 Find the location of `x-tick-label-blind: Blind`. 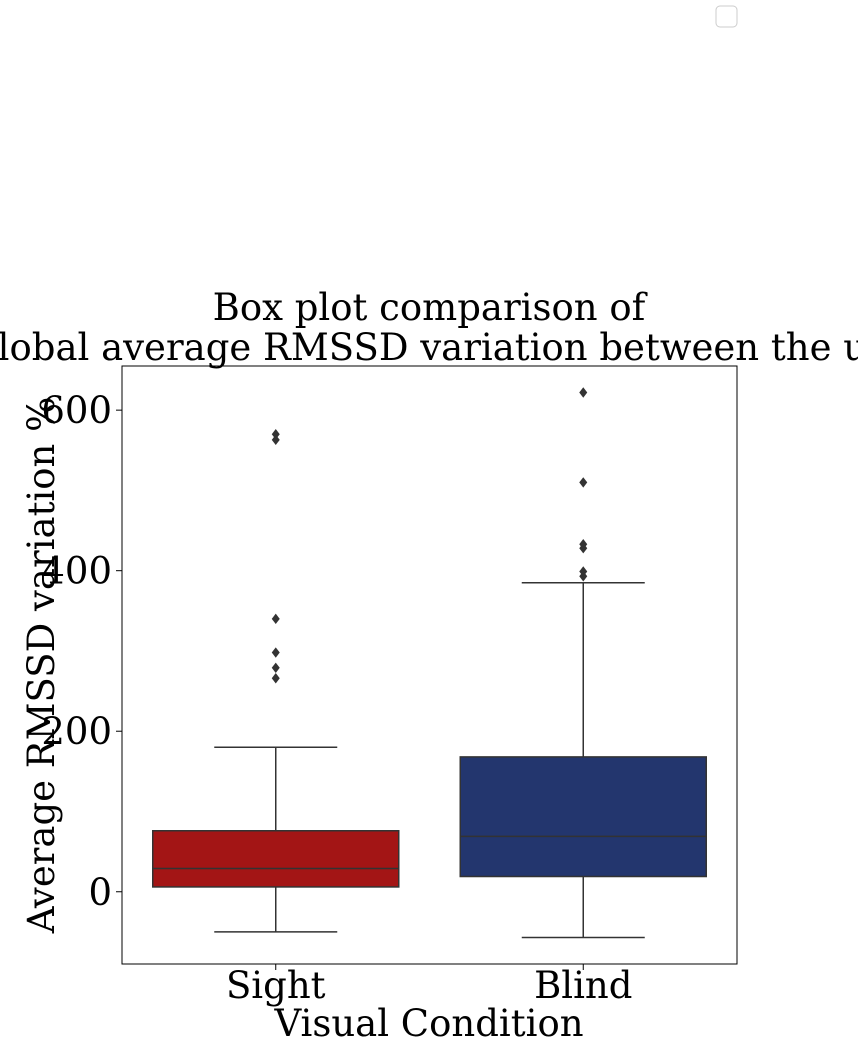

x-tick-label-blind: Blind is located at coordinates (583, 985).